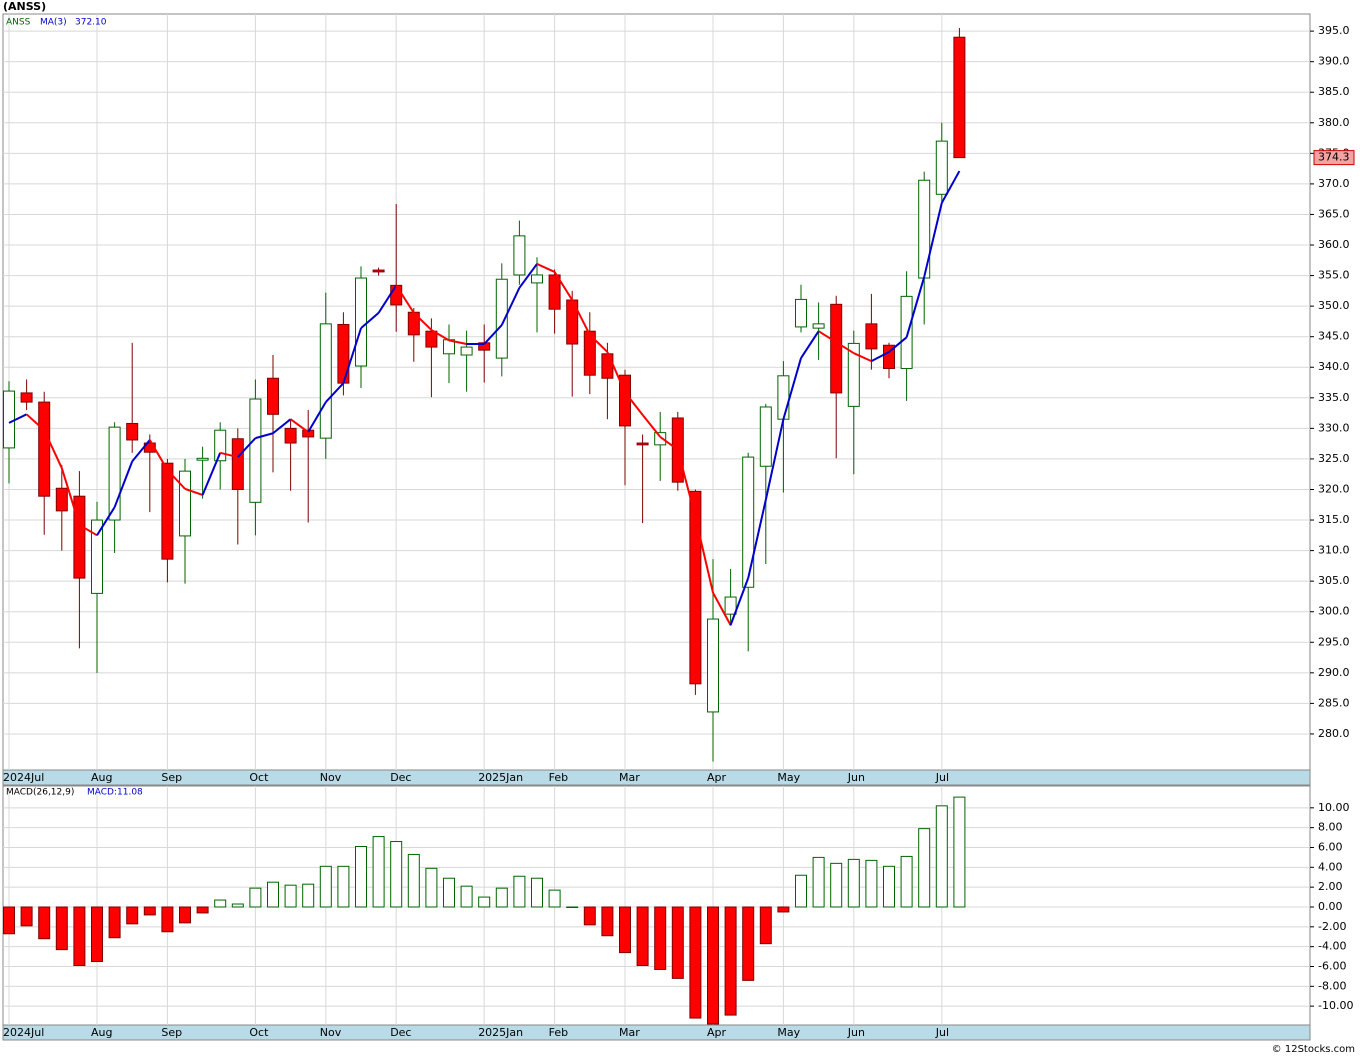 The image size is (1360, 1056). What do you see at coordinates (1332, 946) in the screenshot?
I see `y-tick-label: -4.00` at bounding box center [1332, 946].